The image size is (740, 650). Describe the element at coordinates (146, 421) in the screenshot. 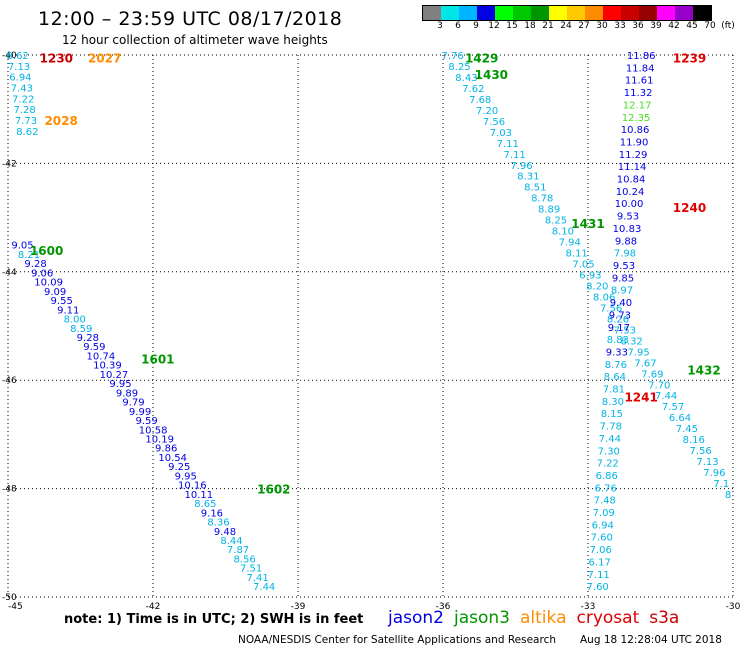

I see `wave-height-value: 9.59` at that location.